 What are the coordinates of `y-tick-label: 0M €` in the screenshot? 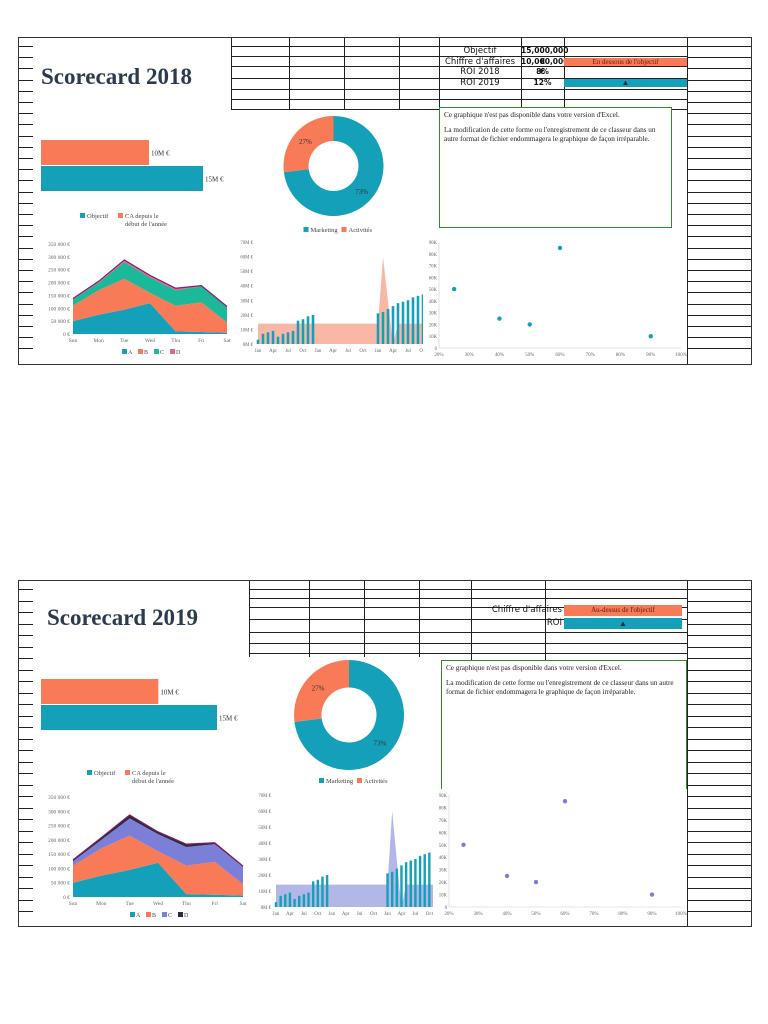 It's located at (248, 345).